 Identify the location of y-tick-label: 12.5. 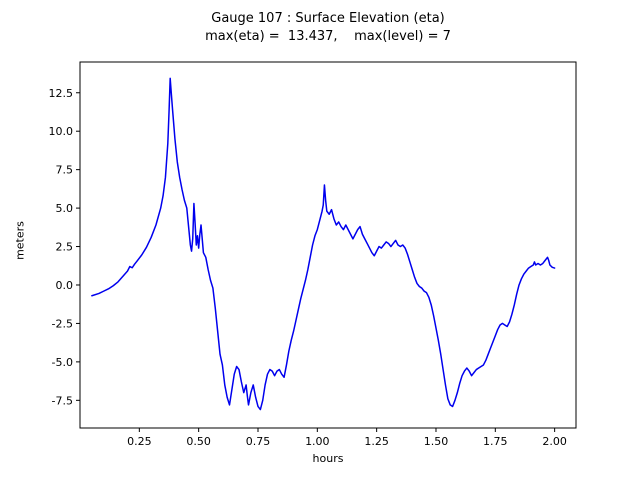
(61, 93).